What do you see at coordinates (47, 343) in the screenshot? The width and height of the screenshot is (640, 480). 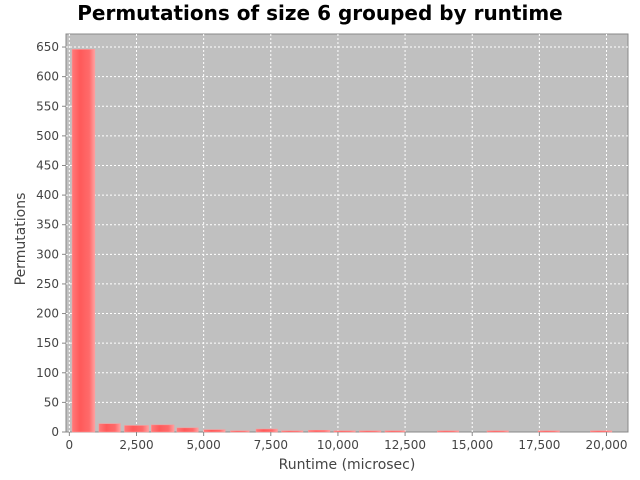 I see `y-tick-label: 150` at bounding box center [47, 343].